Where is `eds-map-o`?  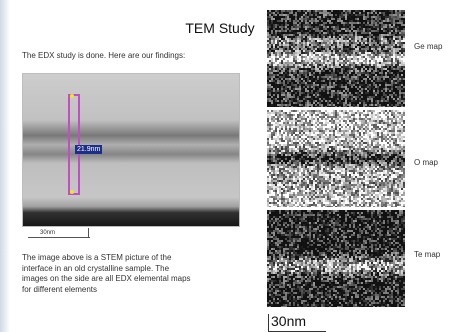 eds-map-o is located at coordinates (336, 158).